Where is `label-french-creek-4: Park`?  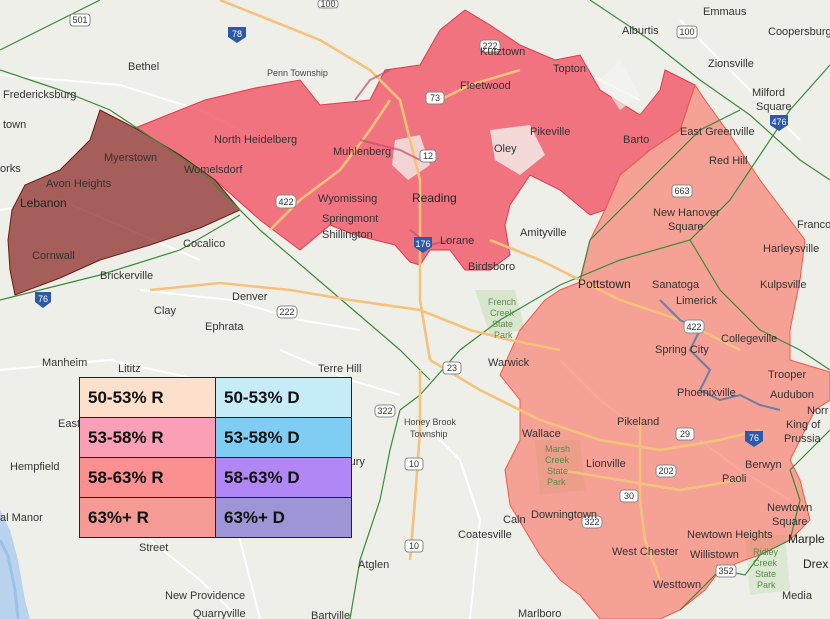
label-french-creek-4: Park is located at coordinates (503, 335).